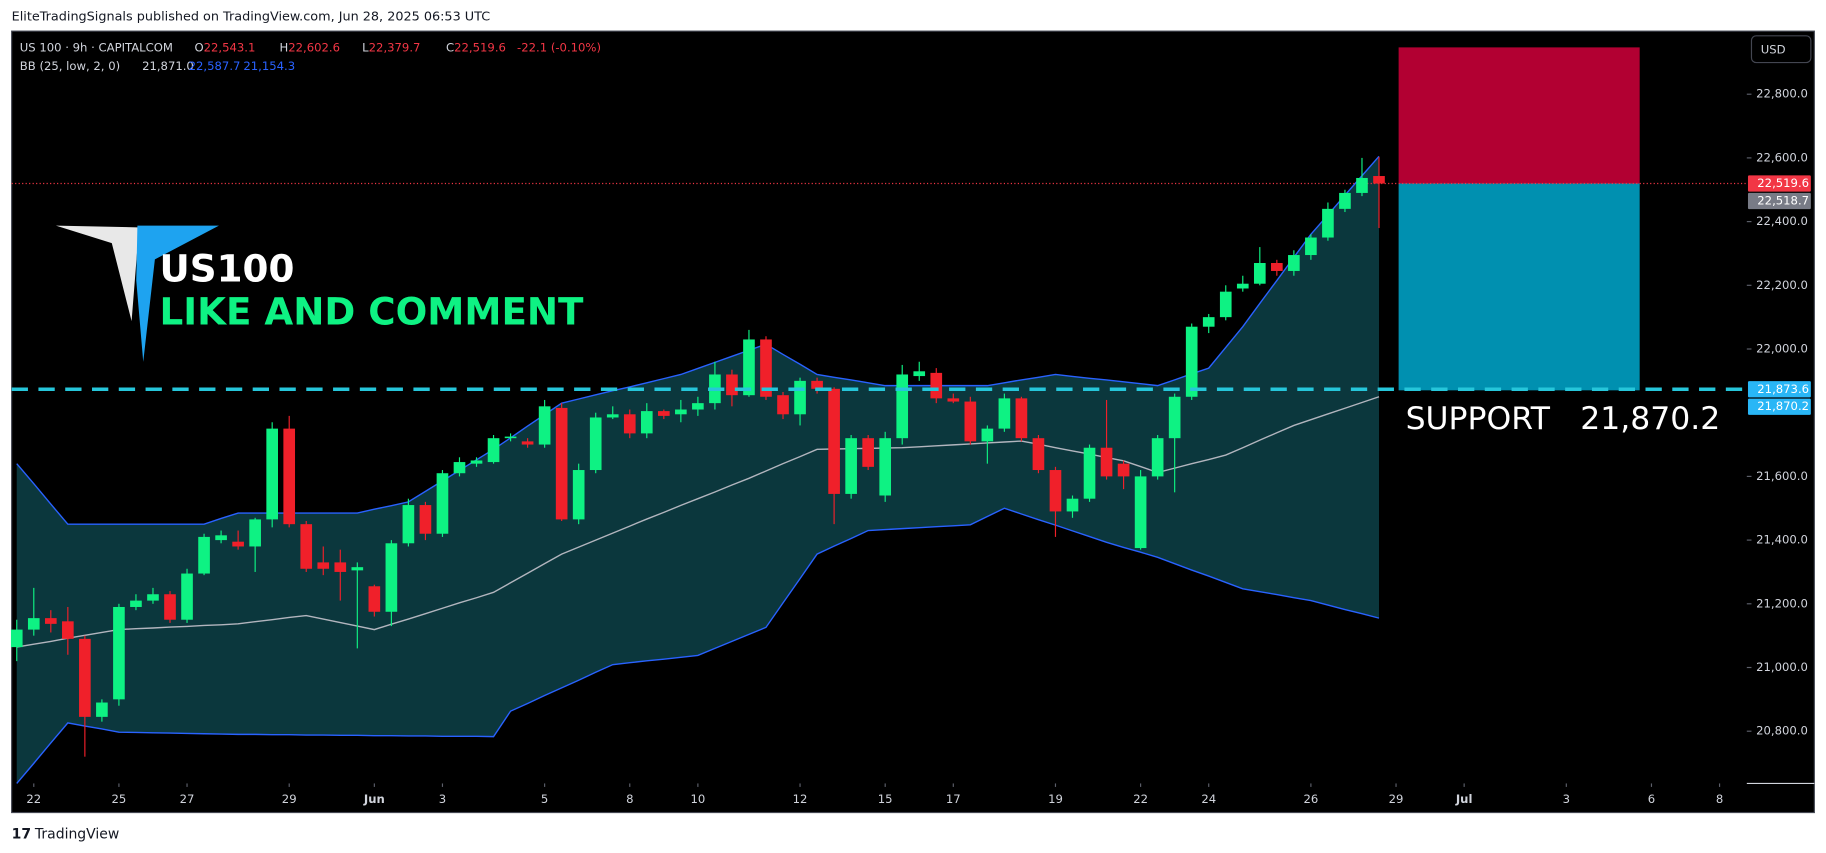 The width and height of the screenshot is (1826, 853). What do you see at coordinates (1782, 476) in the screenshot?
I see `y-tick-label: 21,600.0` at bounding box center [1782, 476].